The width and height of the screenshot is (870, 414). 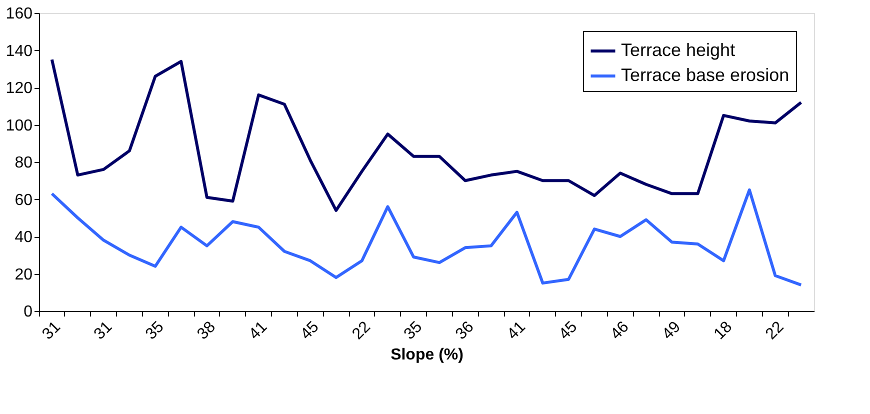 I want to click on y-tick-label: 120, so click(x=19, y=88).